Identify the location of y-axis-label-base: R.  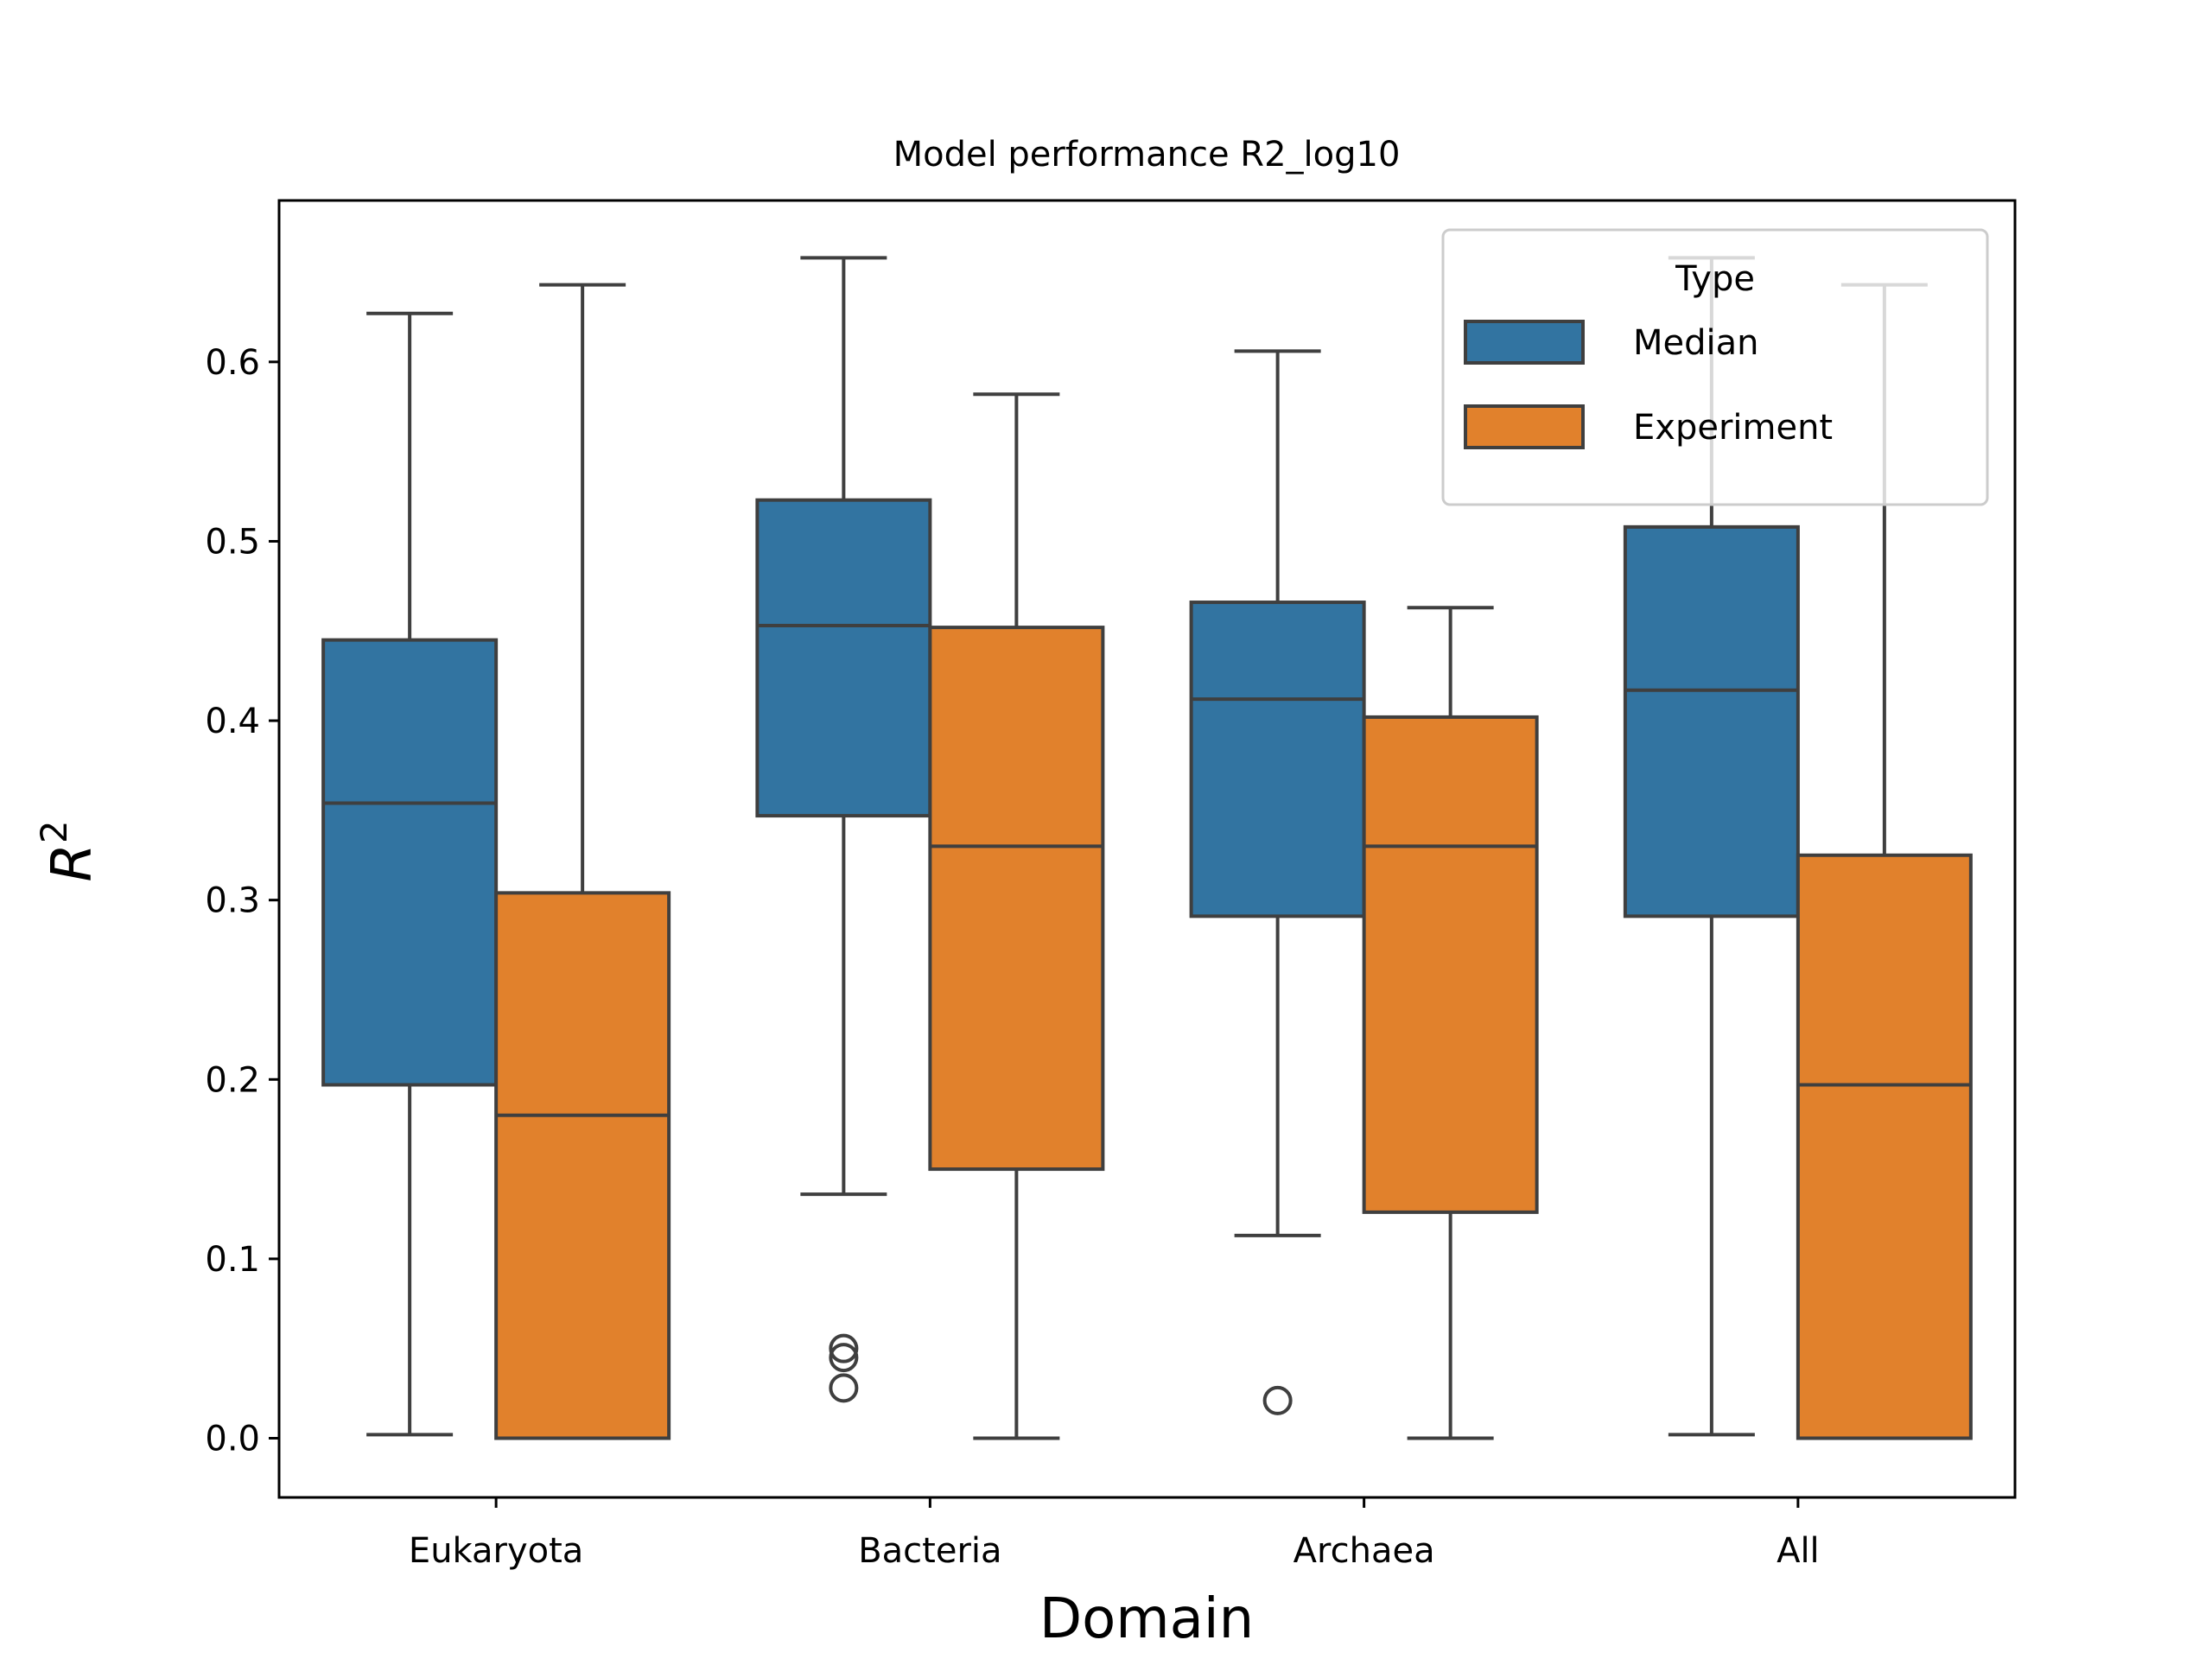
(73, 862).